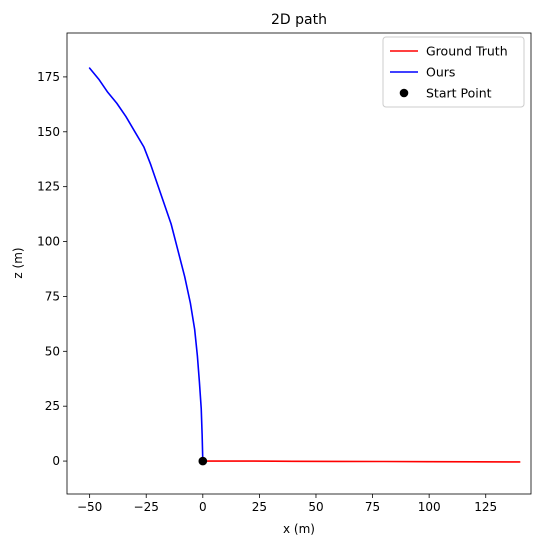 The height and width of the screenshot is (547, 540). I want to click on x-tick-label: 25, so click(259, 507).